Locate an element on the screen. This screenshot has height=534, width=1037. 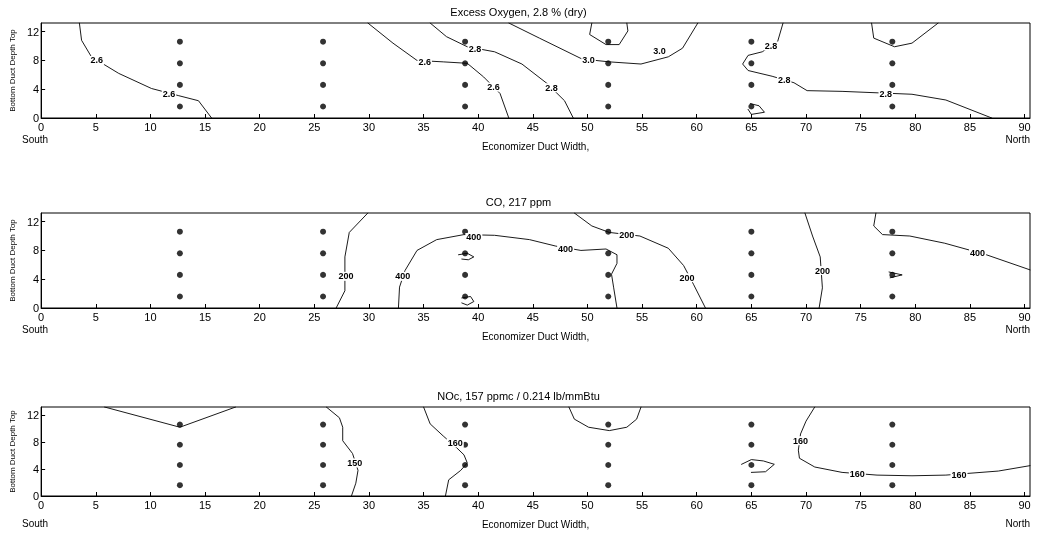
chart-title: NOc, 157 ppmc / 0.214 lb/mmBtu is located at coordinates (518, 395).